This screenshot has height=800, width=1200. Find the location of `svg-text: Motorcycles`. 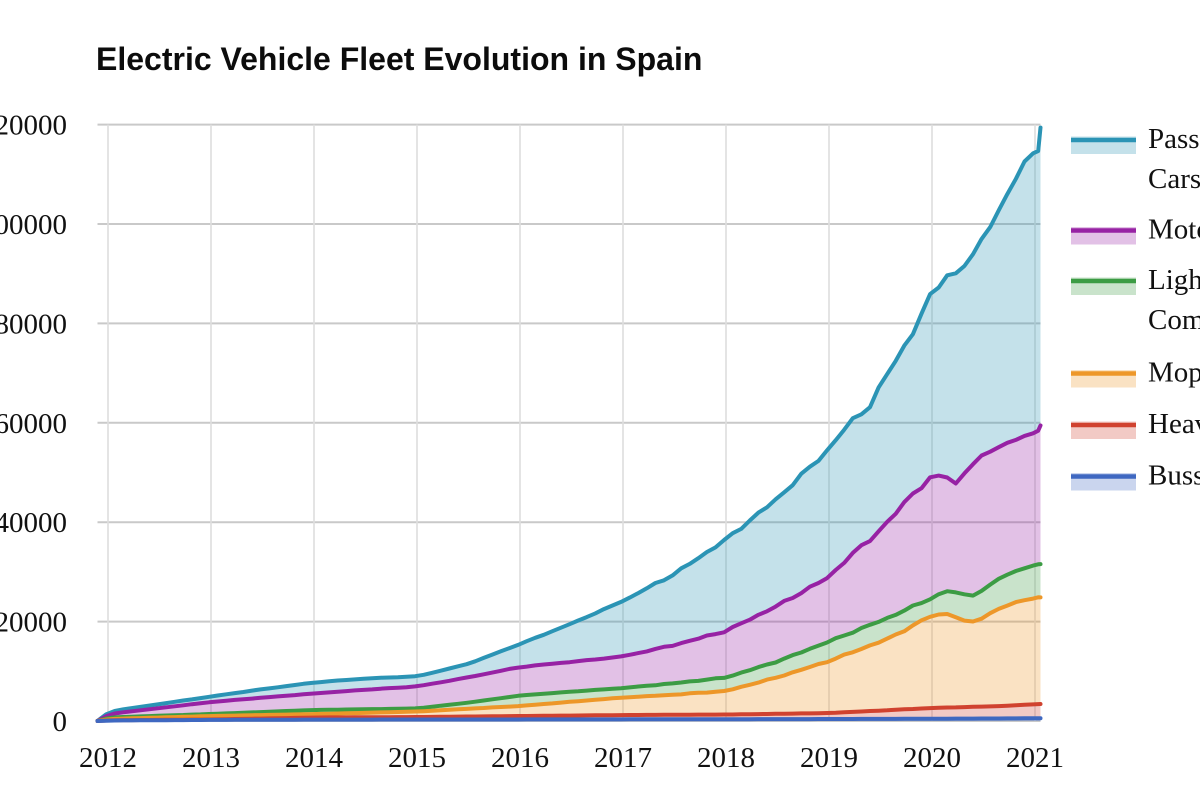

svg-text: Motorcycles is located at coordinates (1174, 230).